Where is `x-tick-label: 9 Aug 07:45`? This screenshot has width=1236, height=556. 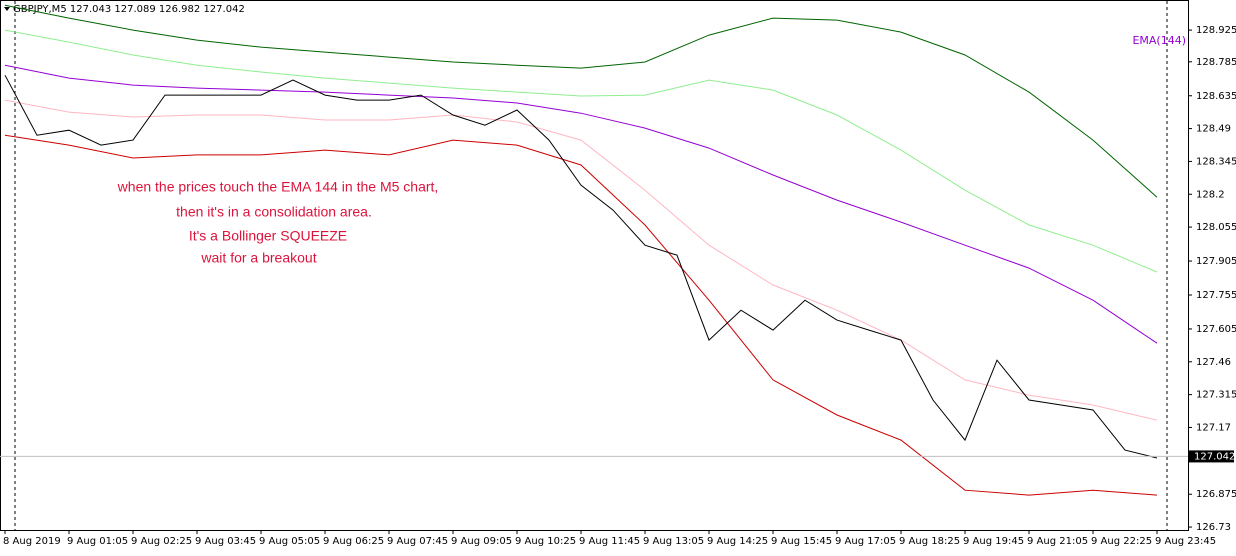 x-tick-label: 9 Aug 07:45 is located at coordinates (417, 541).